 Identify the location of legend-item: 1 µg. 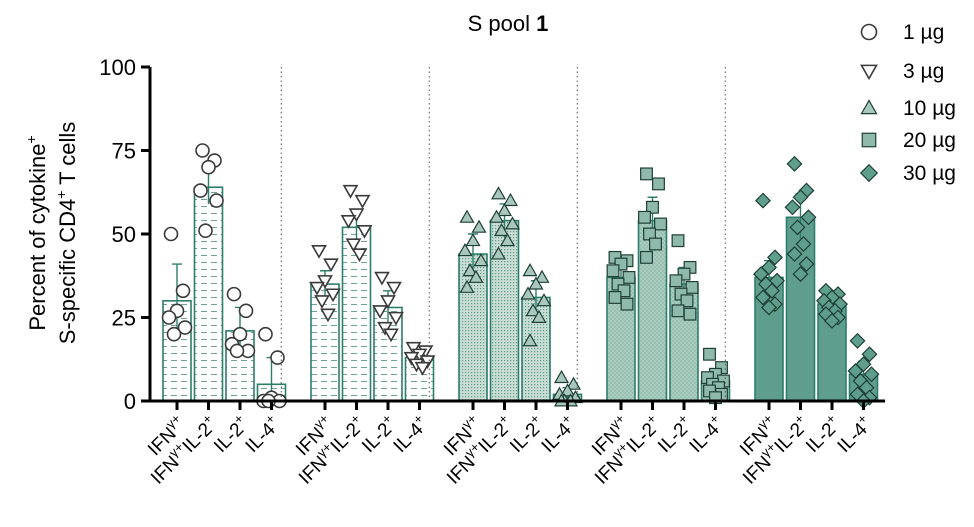
(902, 32).